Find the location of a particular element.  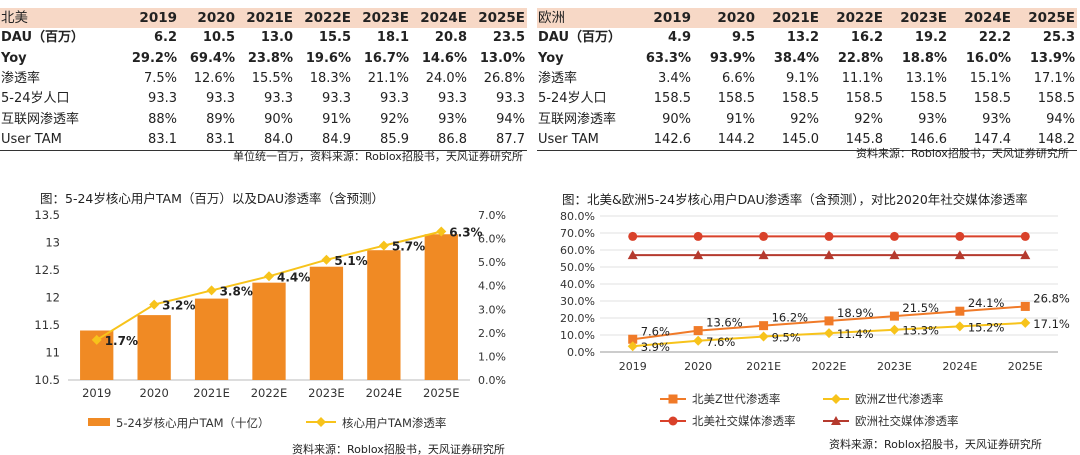

table-cell: 146.6 is located at coordinates (917, 140).